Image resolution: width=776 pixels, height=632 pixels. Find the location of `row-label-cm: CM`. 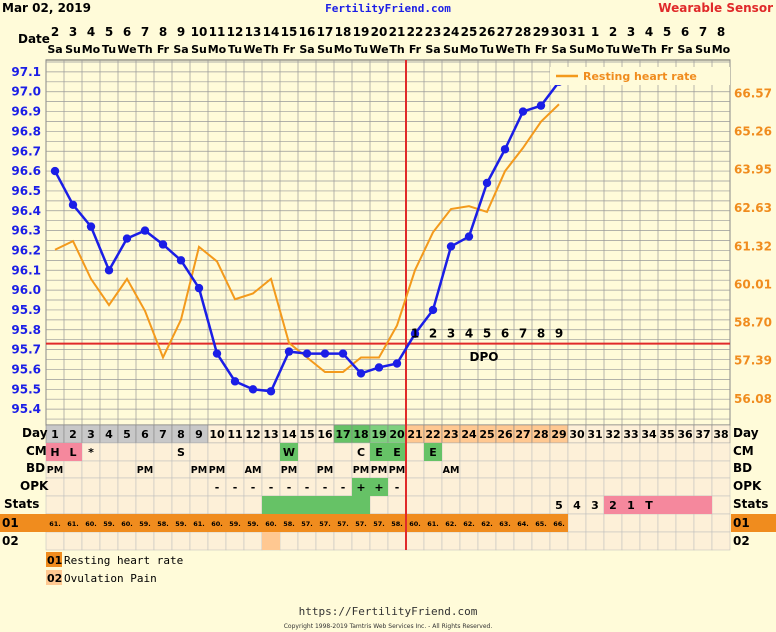

row-label-cm: CM is located at coordinates (36, 451).